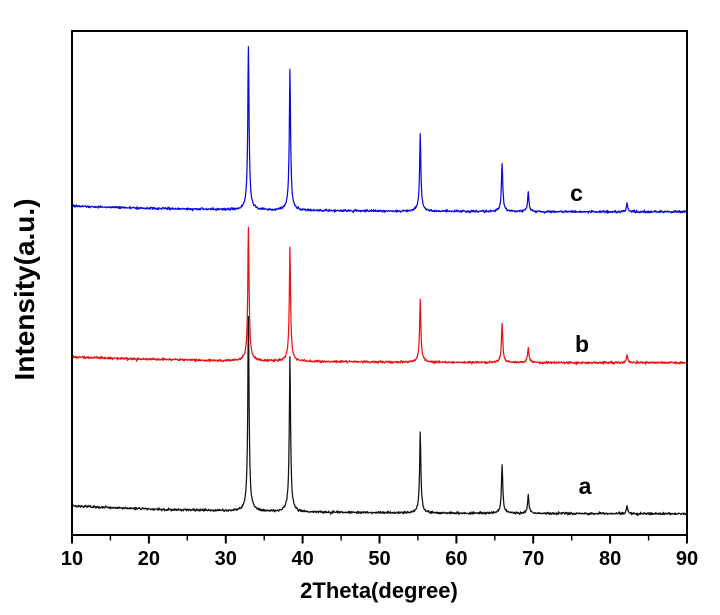 The image size is (720, 615). Describe the element at coordinates (585, 486) in the screenshot. I see `svg-text: a` at that location.